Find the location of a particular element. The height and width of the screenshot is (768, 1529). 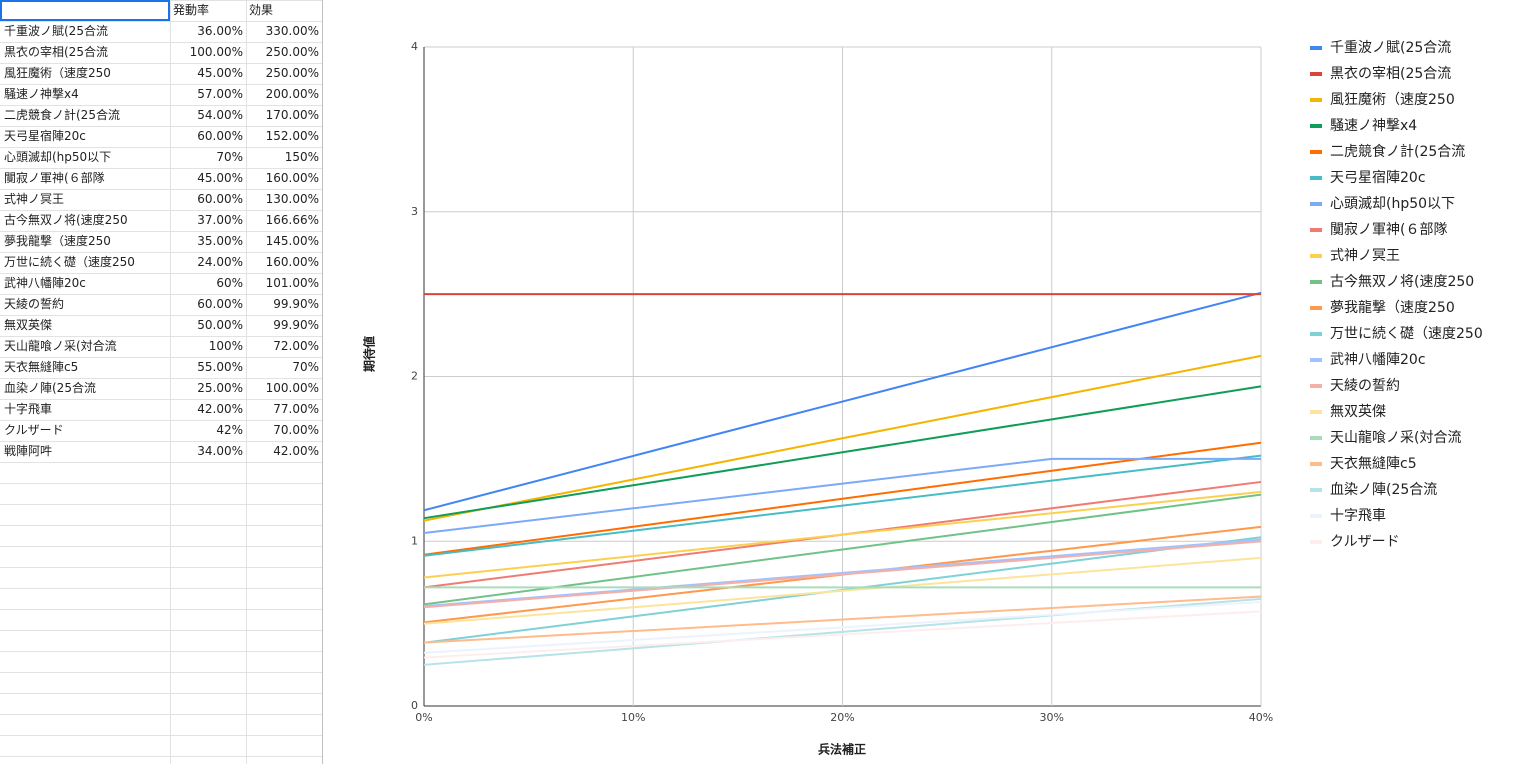

cell: 42% is located at coordinates (229, 430).